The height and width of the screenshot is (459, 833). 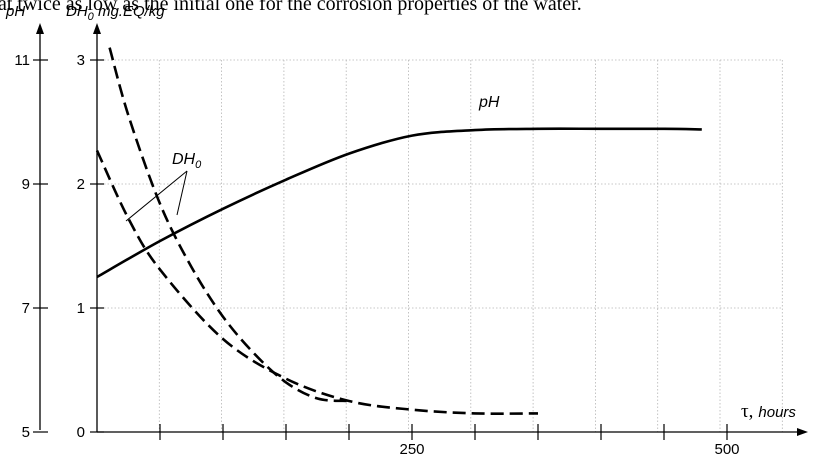 I want to click on ph-tick-label: 7, so click(x=26, y=308).